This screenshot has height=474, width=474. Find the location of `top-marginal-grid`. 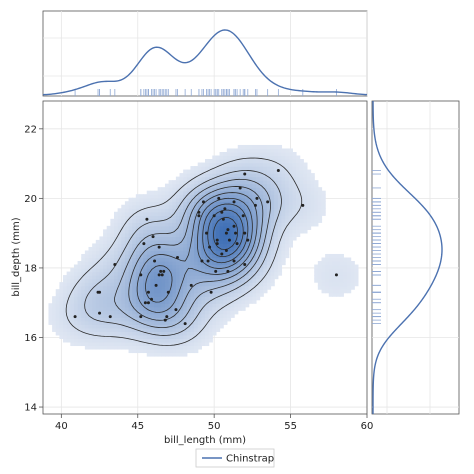

top-marginal-grid is located at coordinates (205, 53).